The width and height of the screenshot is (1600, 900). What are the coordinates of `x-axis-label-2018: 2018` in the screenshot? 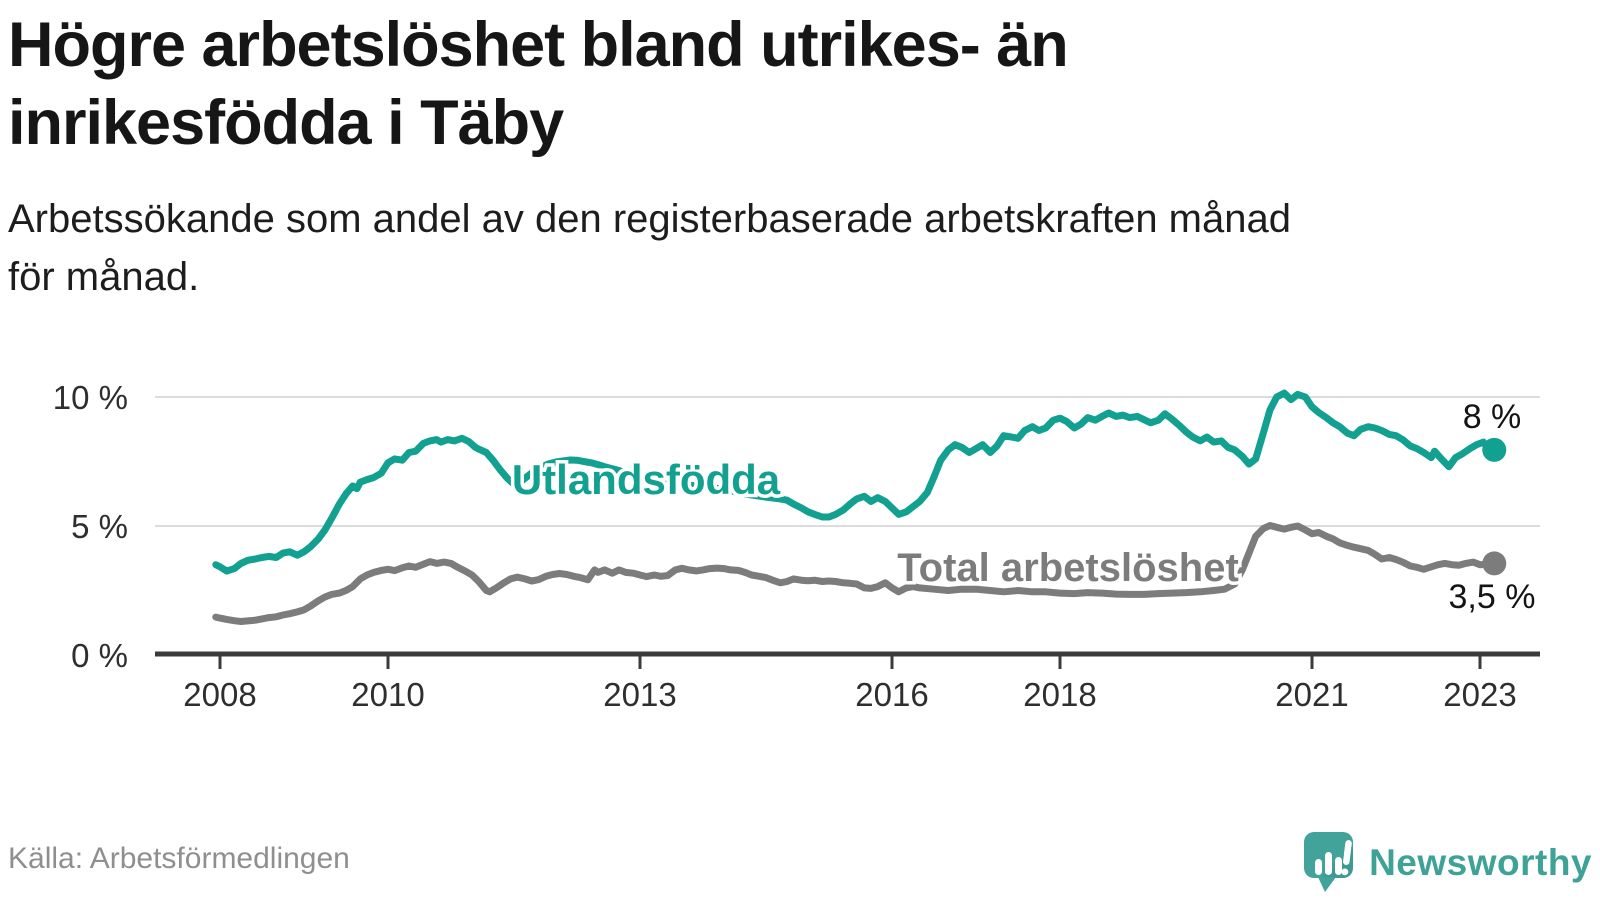 It's located at (1059, 694).